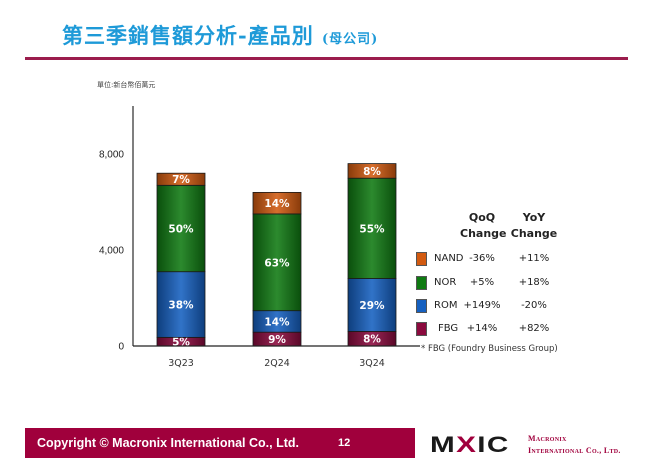  What do you see at coordinates (467, 444) in the screenshot?
I see `logo-x: X` at bounding box center [467, 444].